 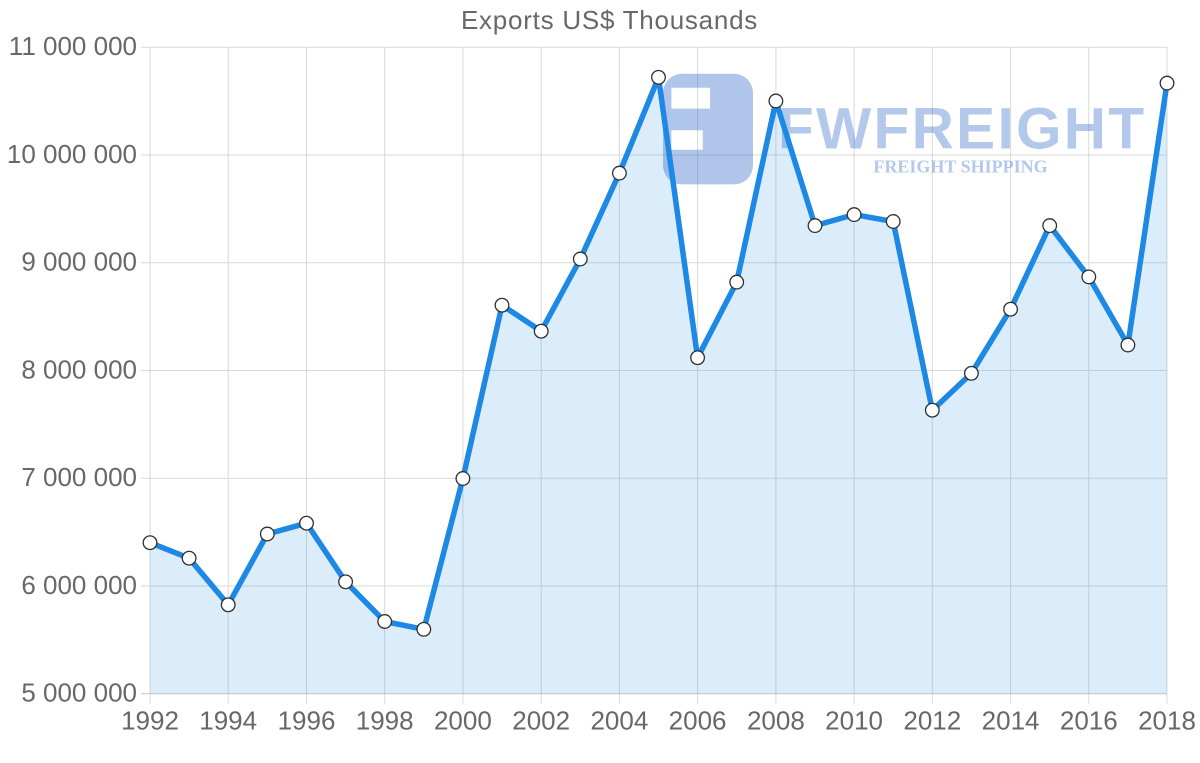 I want to click on svg-text: 2008, so click(x=776, y=721).